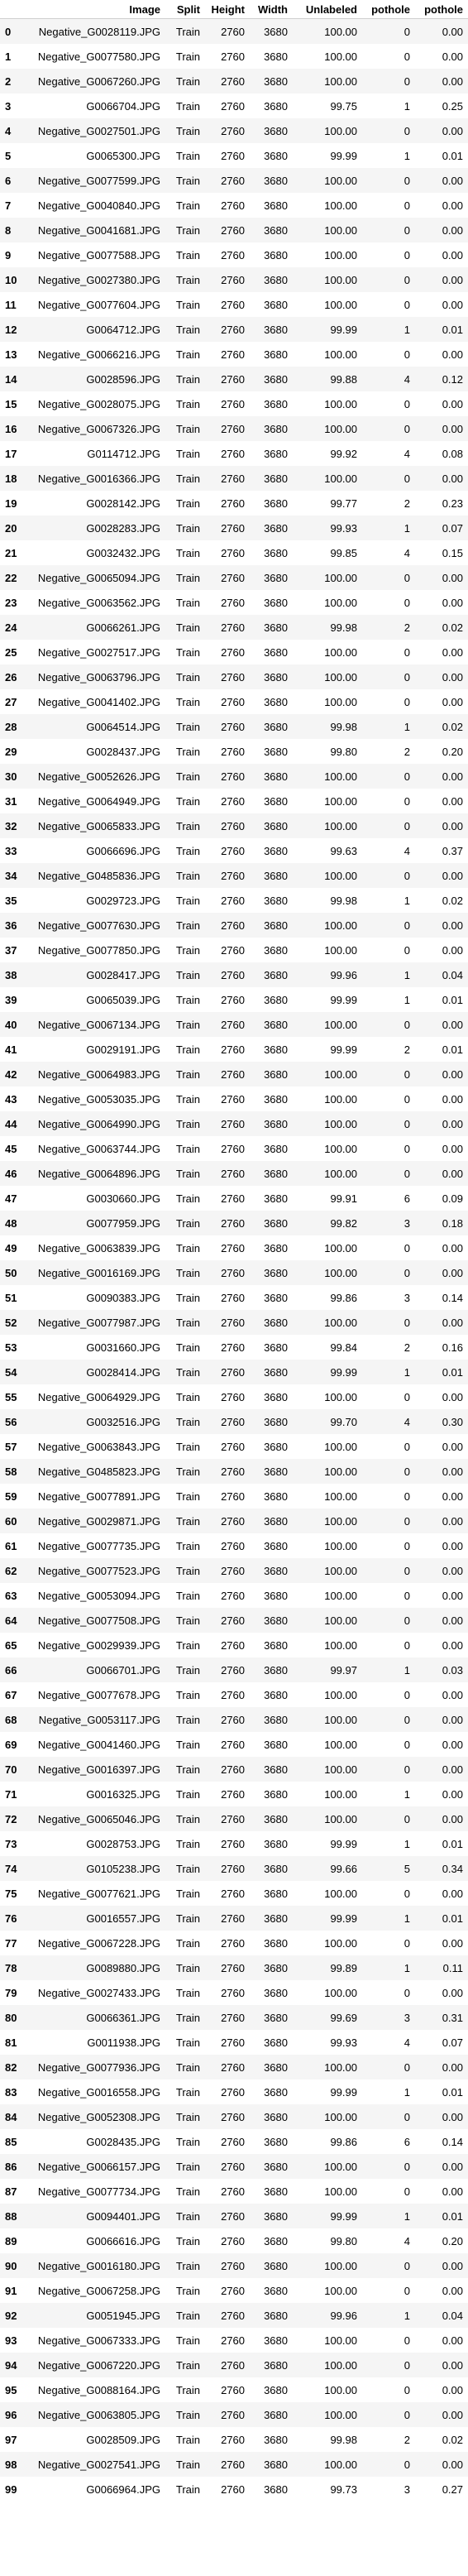  I want to click on row-index: 86, so click(11, 2167).